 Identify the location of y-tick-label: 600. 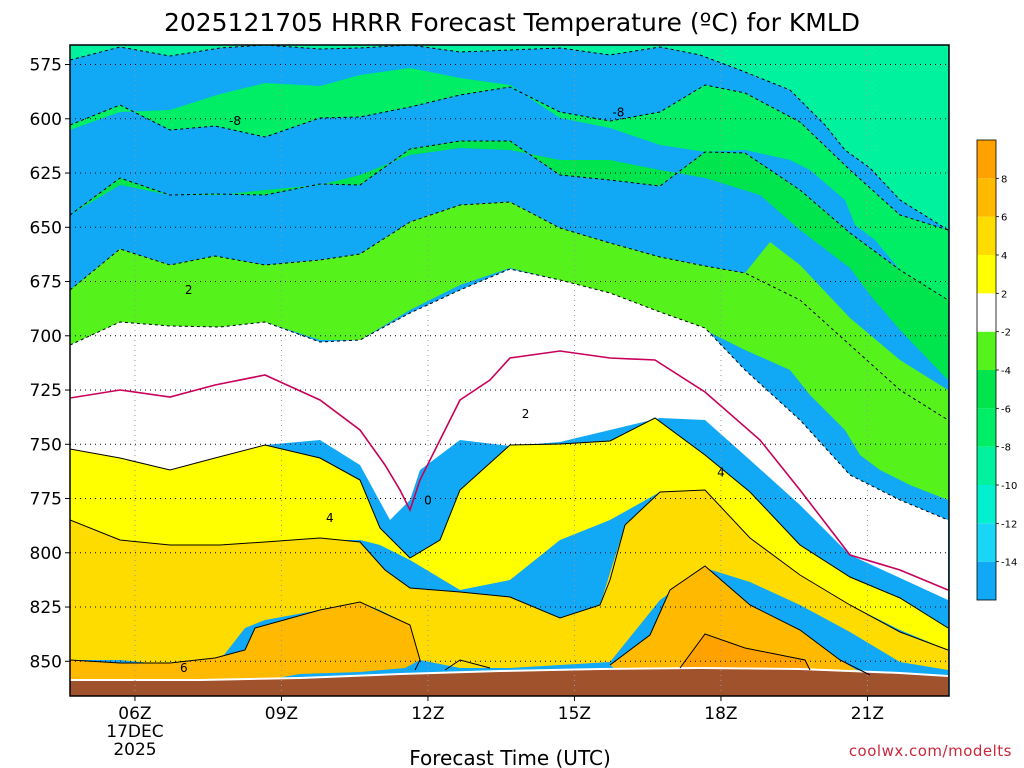
(46, 120).